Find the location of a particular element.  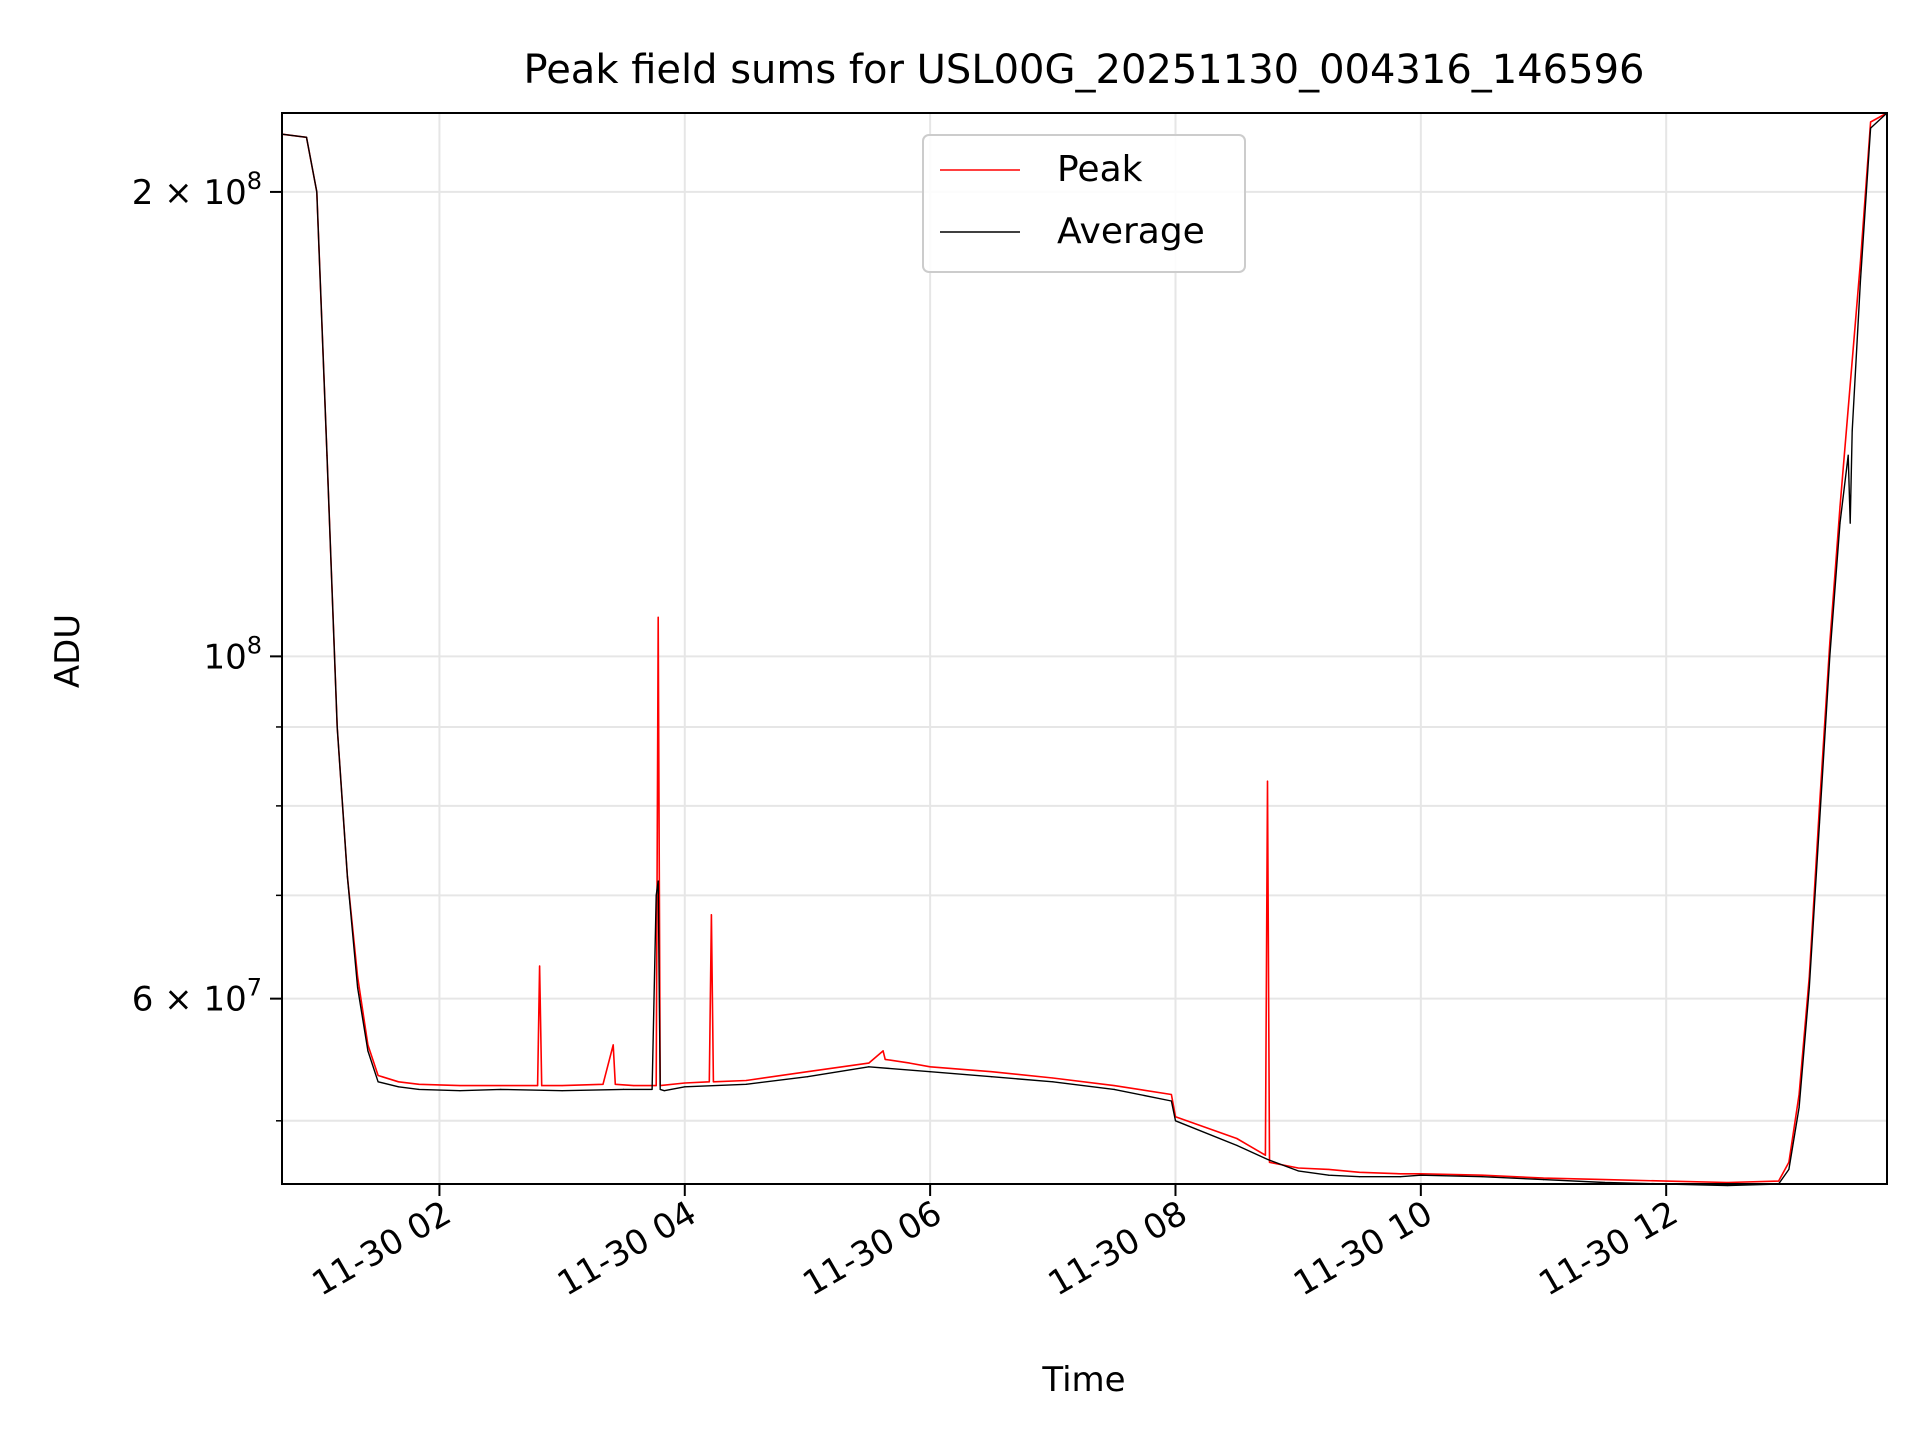

y-tick-label-base: 2 × 10 is located at coordinates (189, 193).